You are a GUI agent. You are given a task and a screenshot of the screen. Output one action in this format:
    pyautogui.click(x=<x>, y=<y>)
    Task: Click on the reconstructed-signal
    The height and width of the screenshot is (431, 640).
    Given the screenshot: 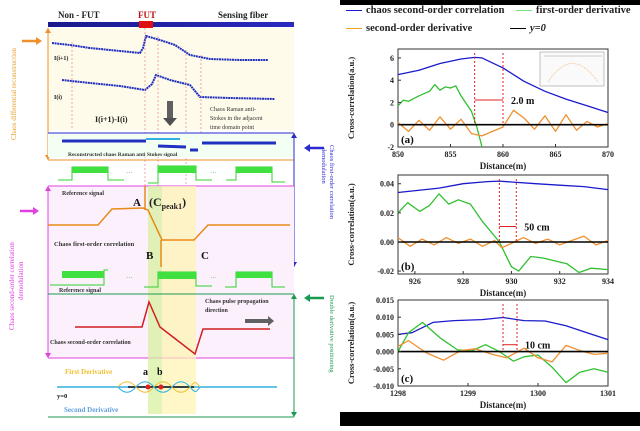 What is the action you would take?
    pyautogui.click(x=169, y=145)
    